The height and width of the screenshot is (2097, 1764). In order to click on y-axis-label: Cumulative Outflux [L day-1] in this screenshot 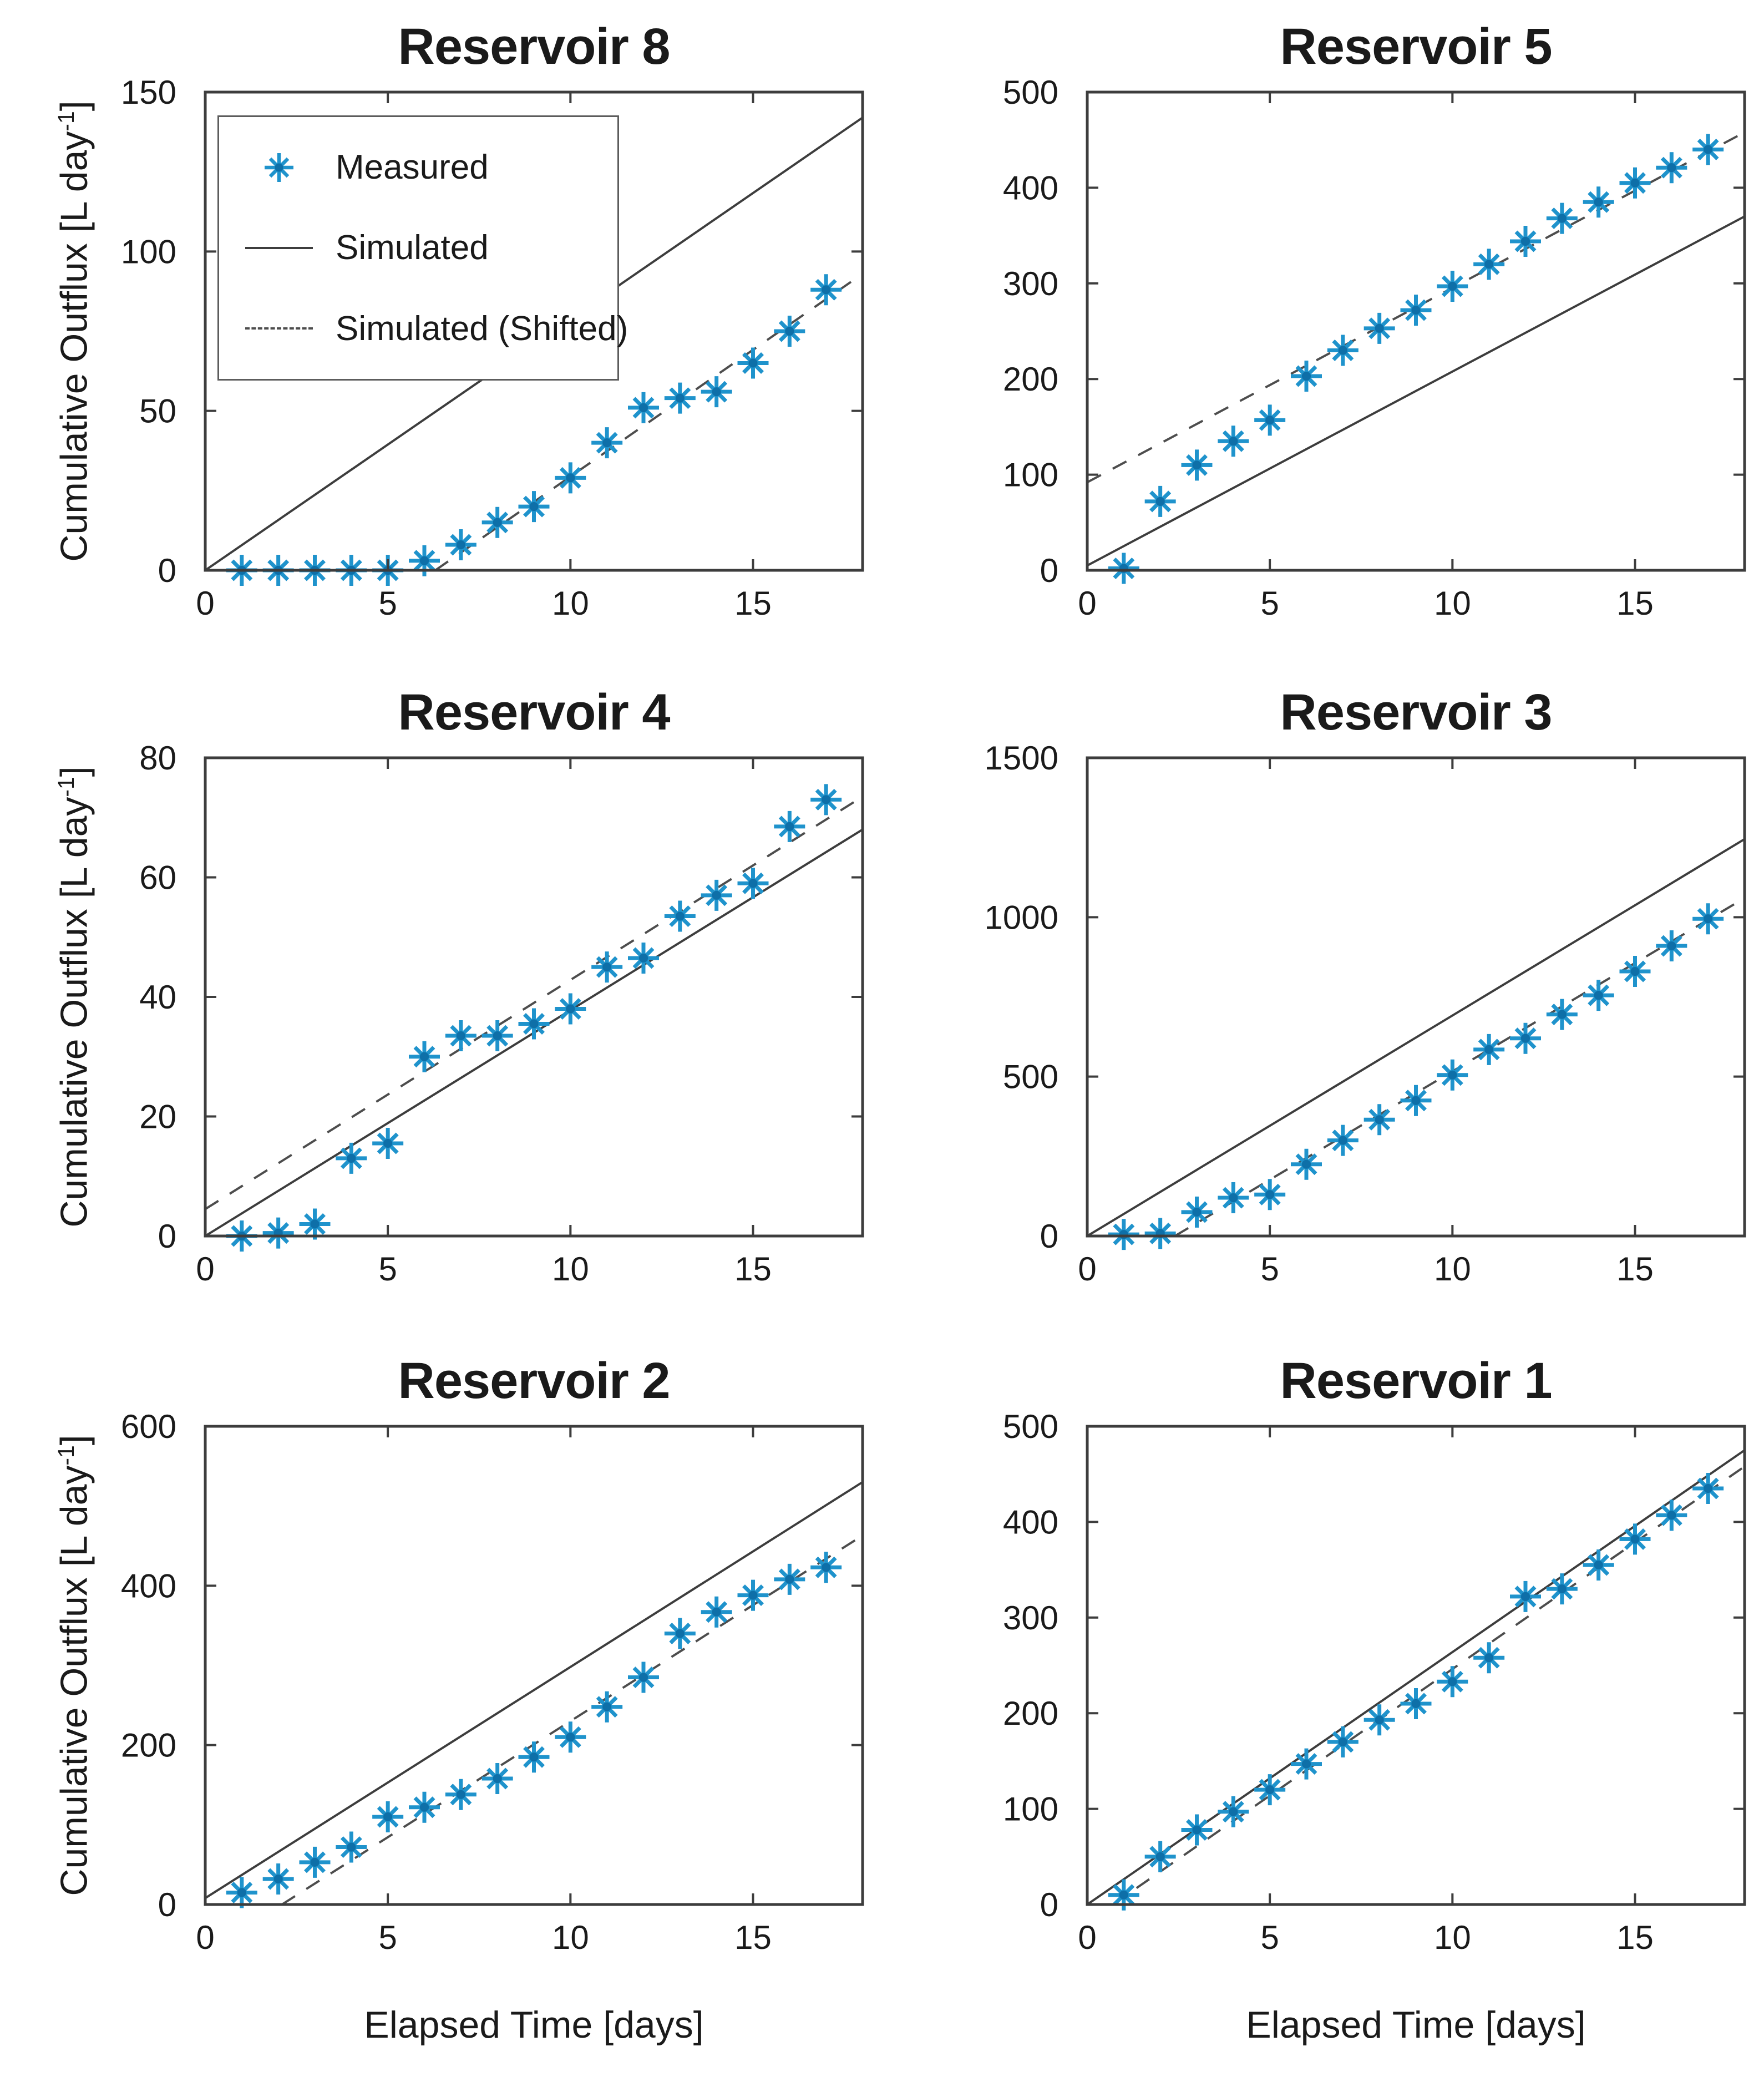, I will do `click(66, 997)`.